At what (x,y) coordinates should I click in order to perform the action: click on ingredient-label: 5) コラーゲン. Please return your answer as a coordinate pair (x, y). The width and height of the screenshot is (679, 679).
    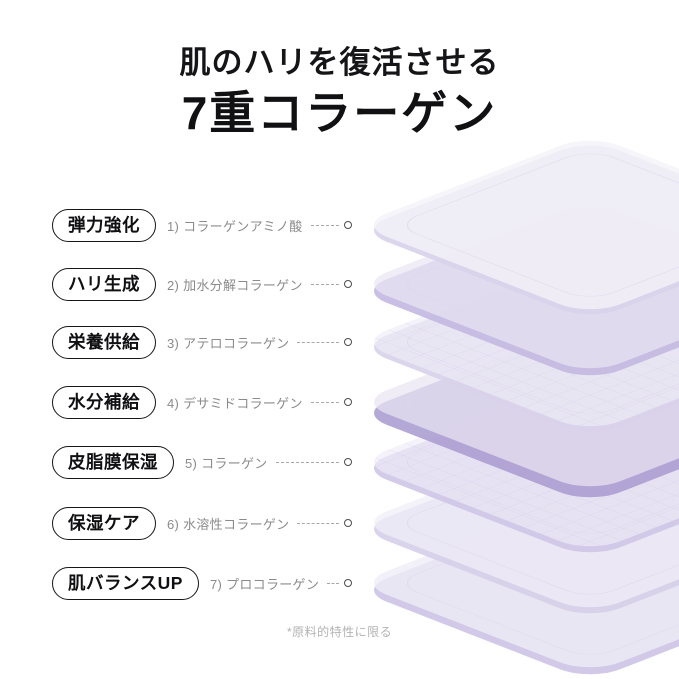
    Looking at the image, I should click on (226, 463).